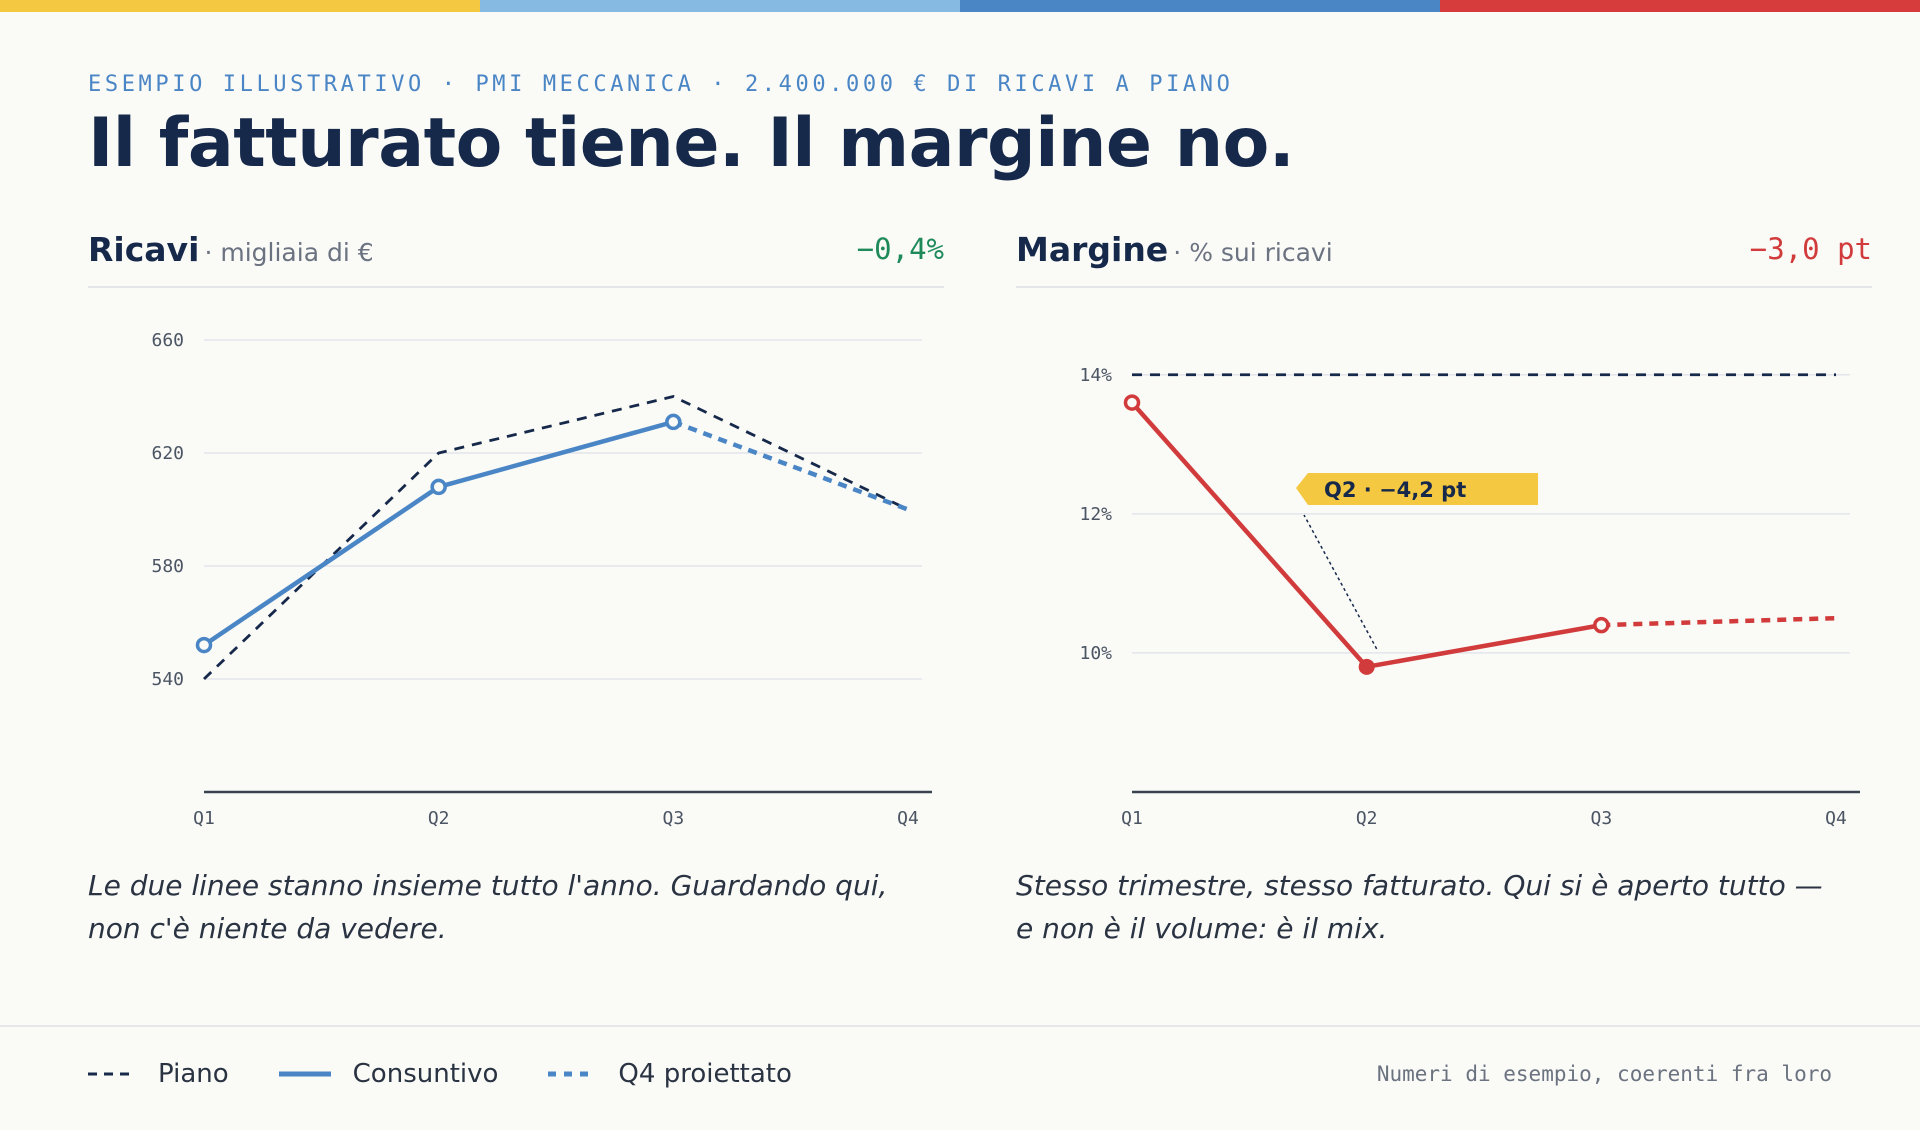 Image resolution: width=1920 pixels, height=1130 pixels. What do you see at coordinates (1367, 818) in the screenshot?
I see `margin-x-tick-label: Q2` at bounding box center [1367, 818].